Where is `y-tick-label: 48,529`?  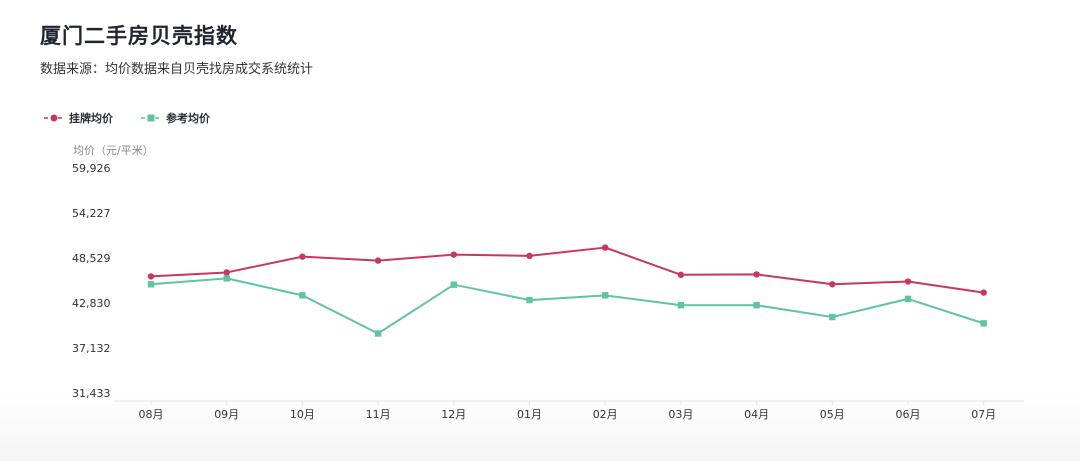 y-tick-label: 48,529 is located at coordinates (91, 258).